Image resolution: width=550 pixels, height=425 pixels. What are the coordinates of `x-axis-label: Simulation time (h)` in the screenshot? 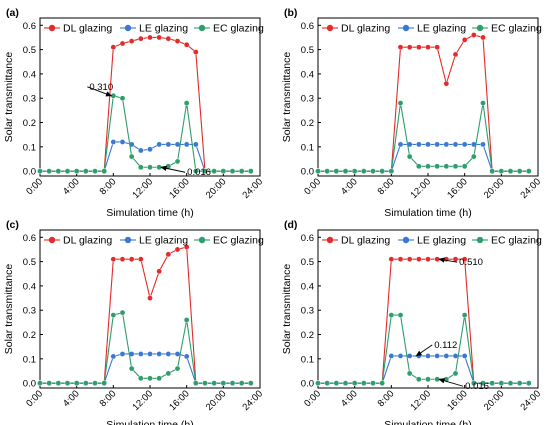 It's located at (150, 213).